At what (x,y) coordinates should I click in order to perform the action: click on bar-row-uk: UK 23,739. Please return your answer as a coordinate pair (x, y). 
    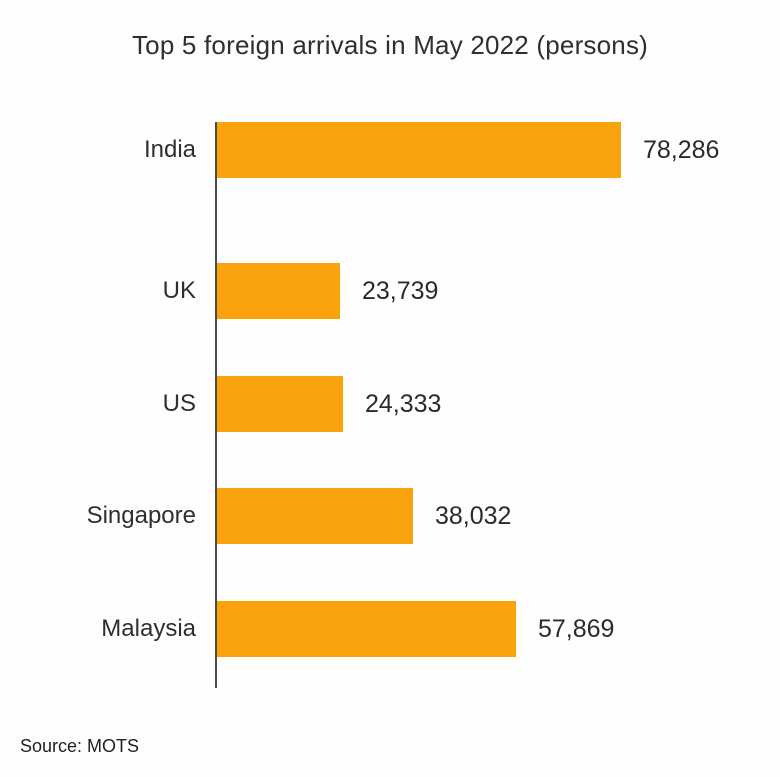
    Looking at the image, I should click on (390, 291).